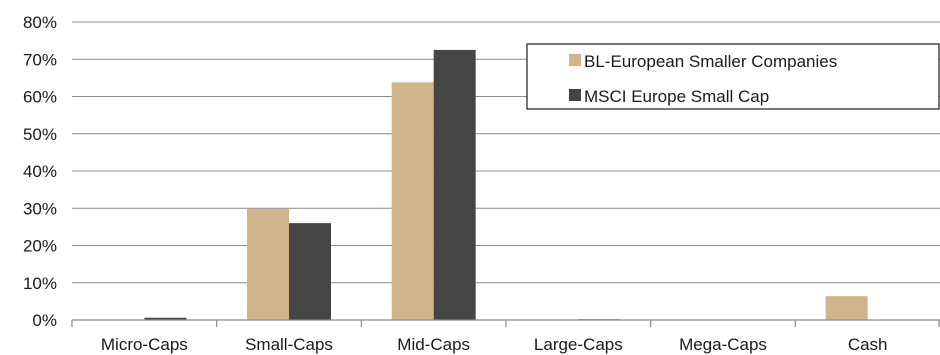 The width and height of the screenshot is (940, 355). What do you see at coordinates (40, 97) in the screenshot?
I see `y-tick-label: 60%` at bounding box center [40, 97].